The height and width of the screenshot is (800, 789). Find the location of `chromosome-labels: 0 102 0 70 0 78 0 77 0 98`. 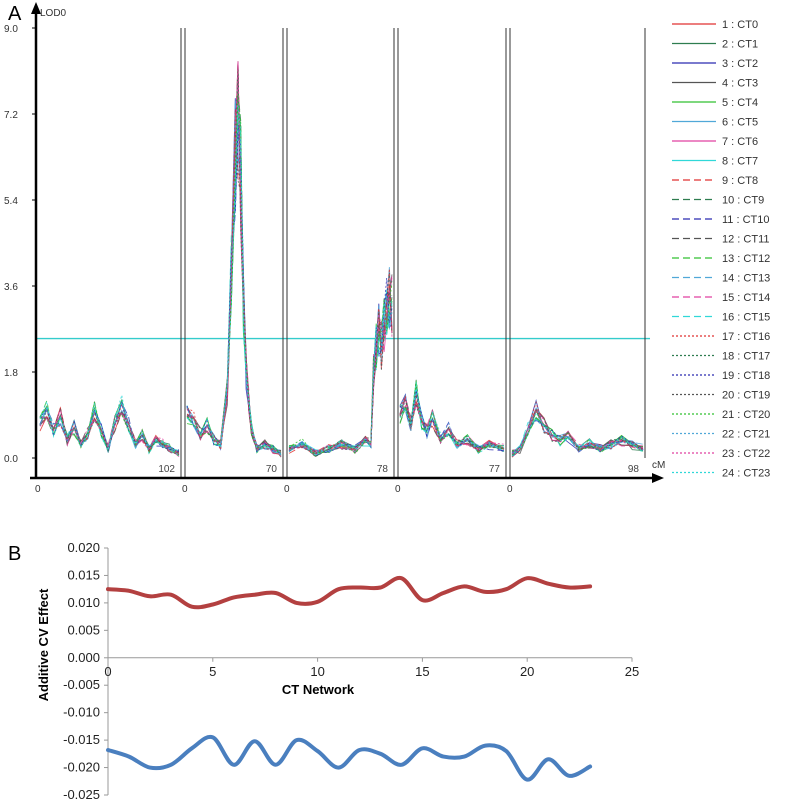

chromosome-labels: 0 102 0 70 0 78 0 77 0 98 is located at coordinates (337, 479).